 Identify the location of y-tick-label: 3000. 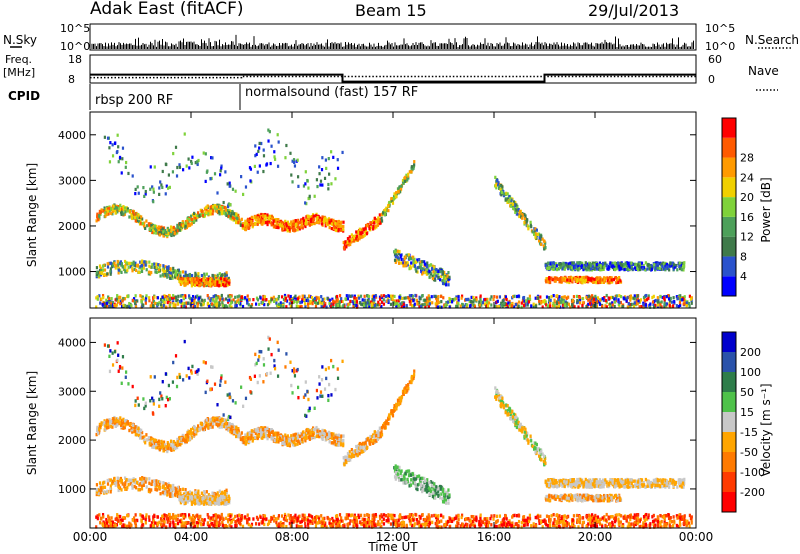
(72, 180).